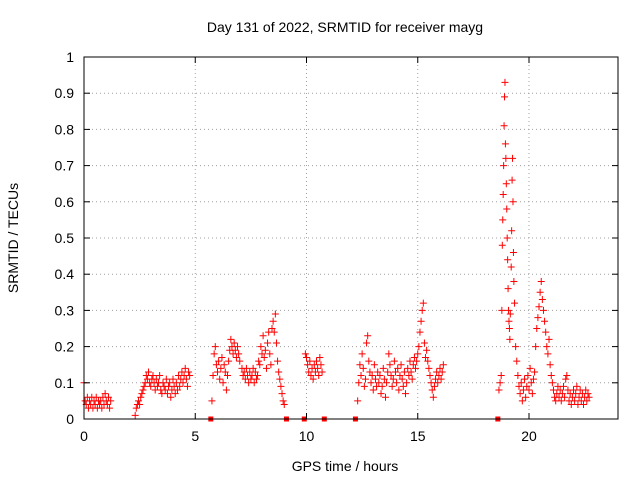  What do you see at coordinates (13, 238) in the screenshot?
I see `y-axis-title: SRMTID / TECUs` at bounding box center [13, 238].